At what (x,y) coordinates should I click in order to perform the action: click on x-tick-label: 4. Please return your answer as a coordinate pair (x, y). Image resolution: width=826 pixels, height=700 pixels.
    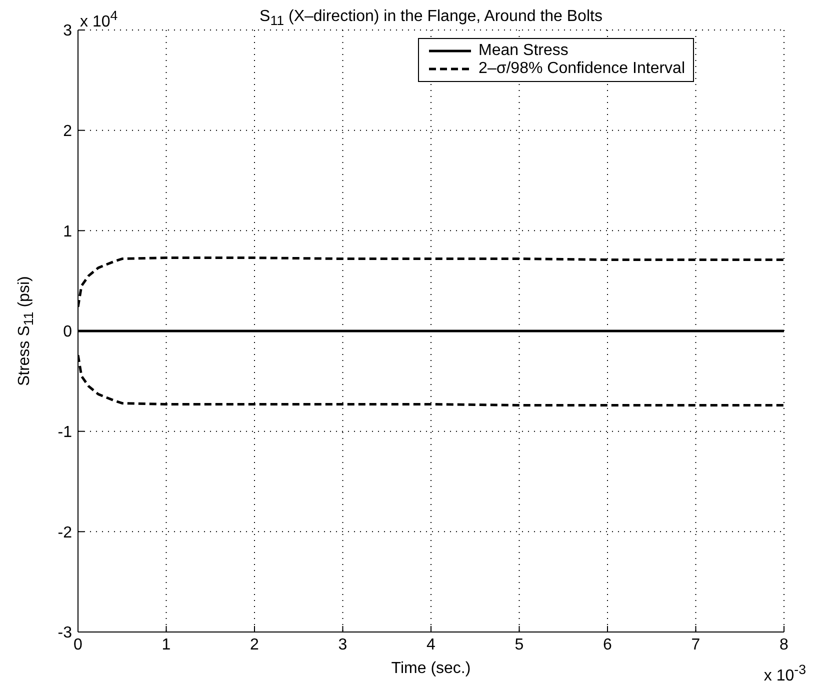
    Looking at the image, I should click on (431, 645).